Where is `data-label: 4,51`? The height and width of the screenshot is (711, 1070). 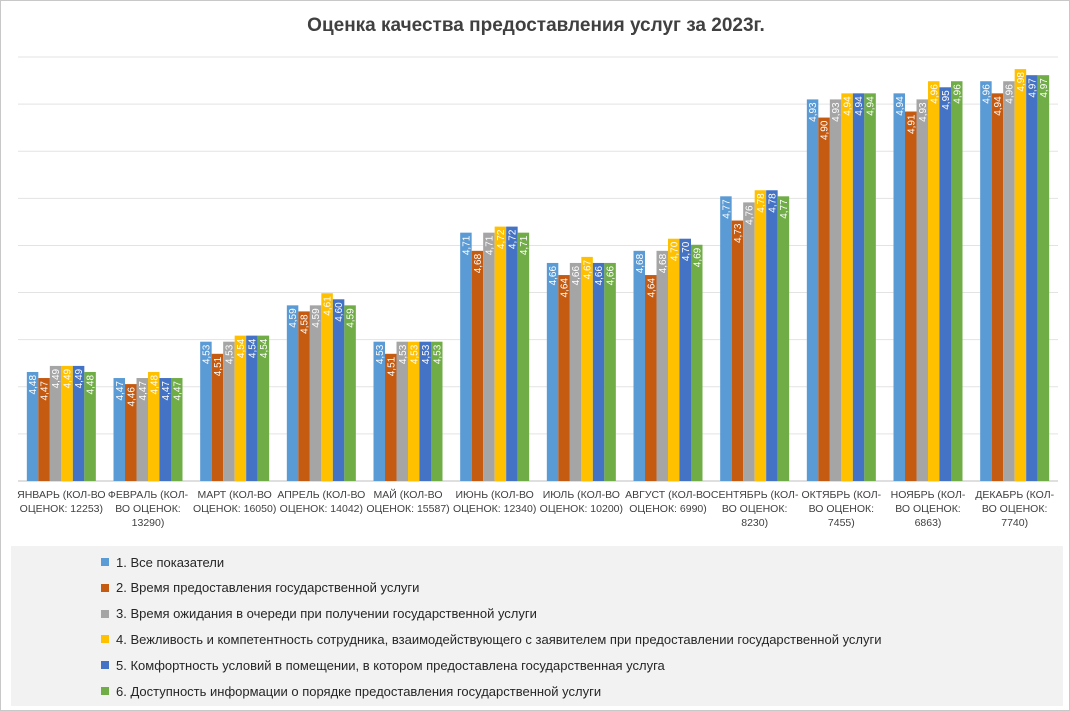
data-label: 4,51 is located at coordinates (391, 366).